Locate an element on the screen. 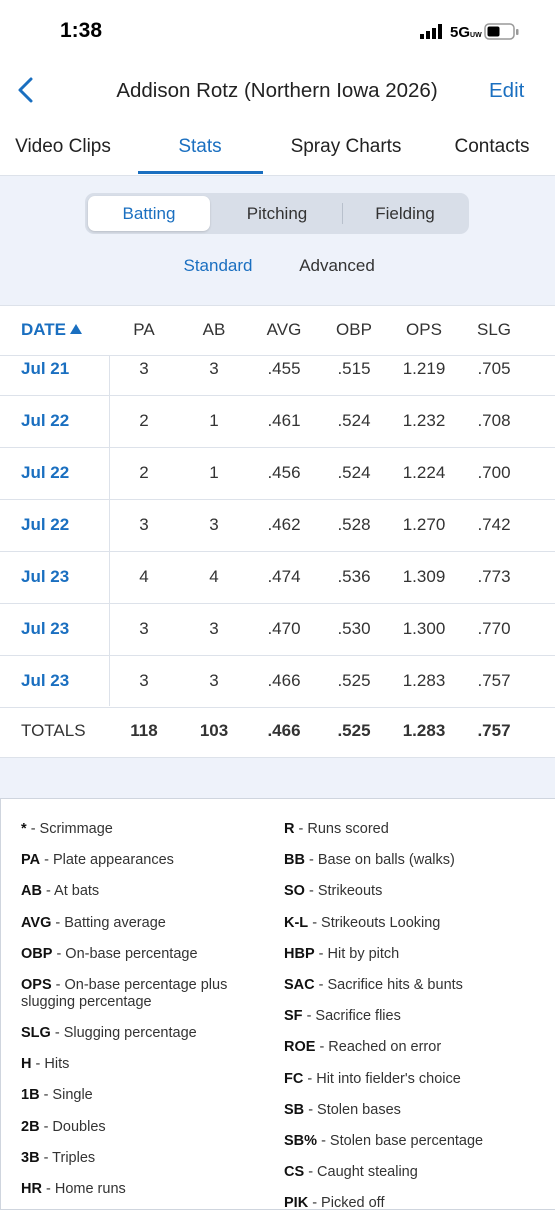 The image size is (555, 1212). stat-cell: .474 is located at coordinates (284, 576).